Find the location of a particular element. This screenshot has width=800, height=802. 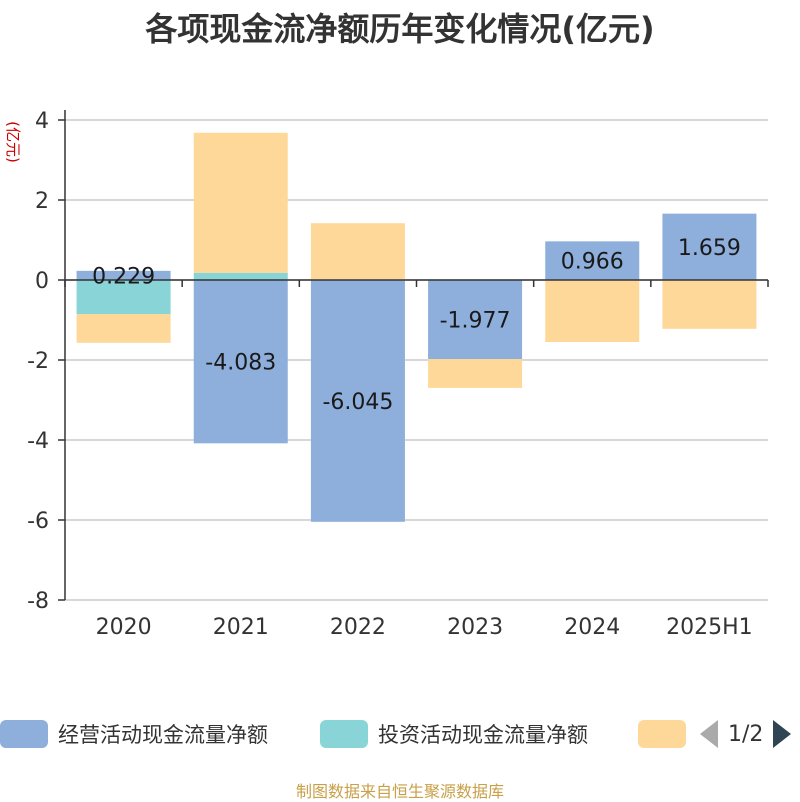

legend-item-investing: 投资活动现金流量净额 is located at coordinates (454, 734).